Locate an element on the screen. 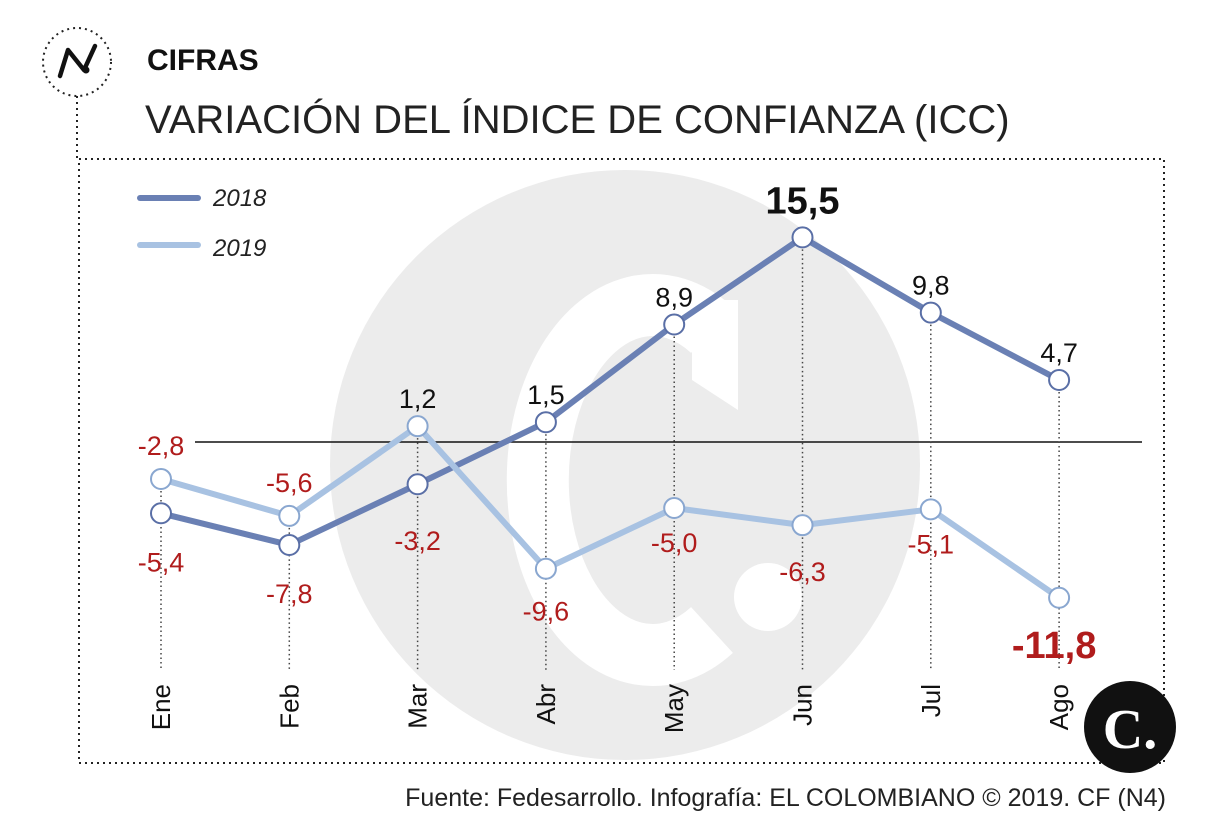  trend-dot-icon is located at coordinates (86, 70).